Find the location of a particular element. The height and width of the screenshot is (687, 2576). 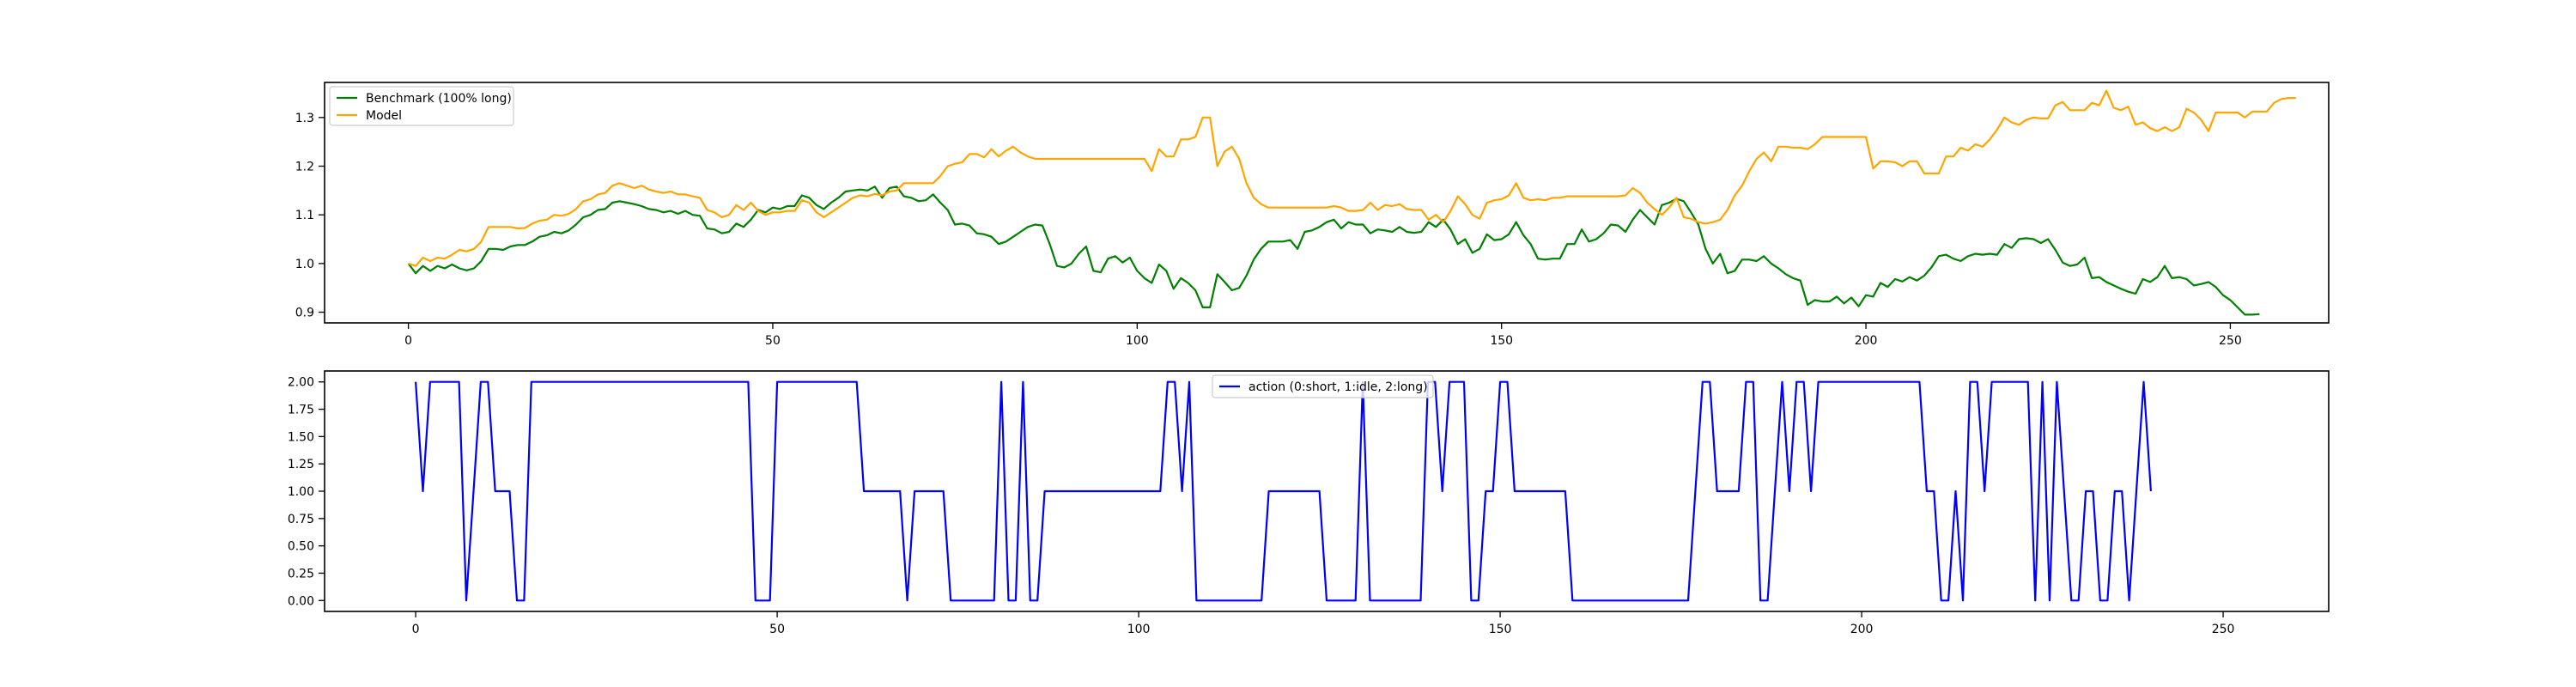

legend: Benchmark (100% long) Model is located at coordinates (421, 106).